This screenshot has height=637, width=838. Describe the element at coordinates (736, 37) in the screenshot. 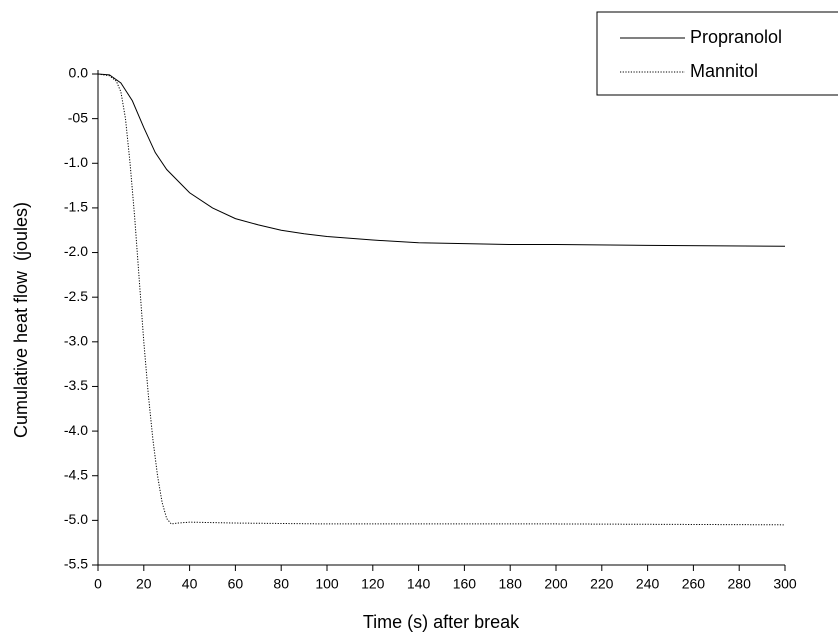

I see `legend-label: Propranolol` at that location.